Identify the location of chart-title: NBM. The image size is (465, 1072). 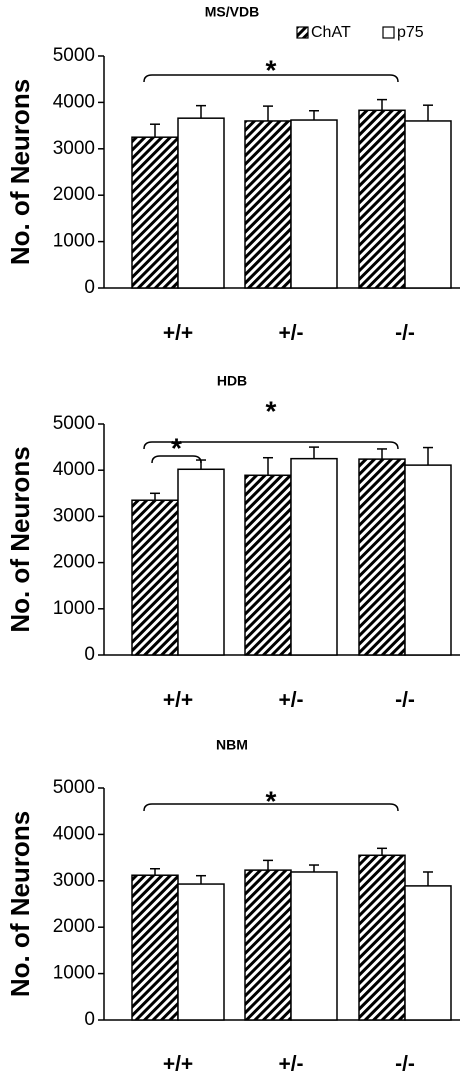
(232, 745).